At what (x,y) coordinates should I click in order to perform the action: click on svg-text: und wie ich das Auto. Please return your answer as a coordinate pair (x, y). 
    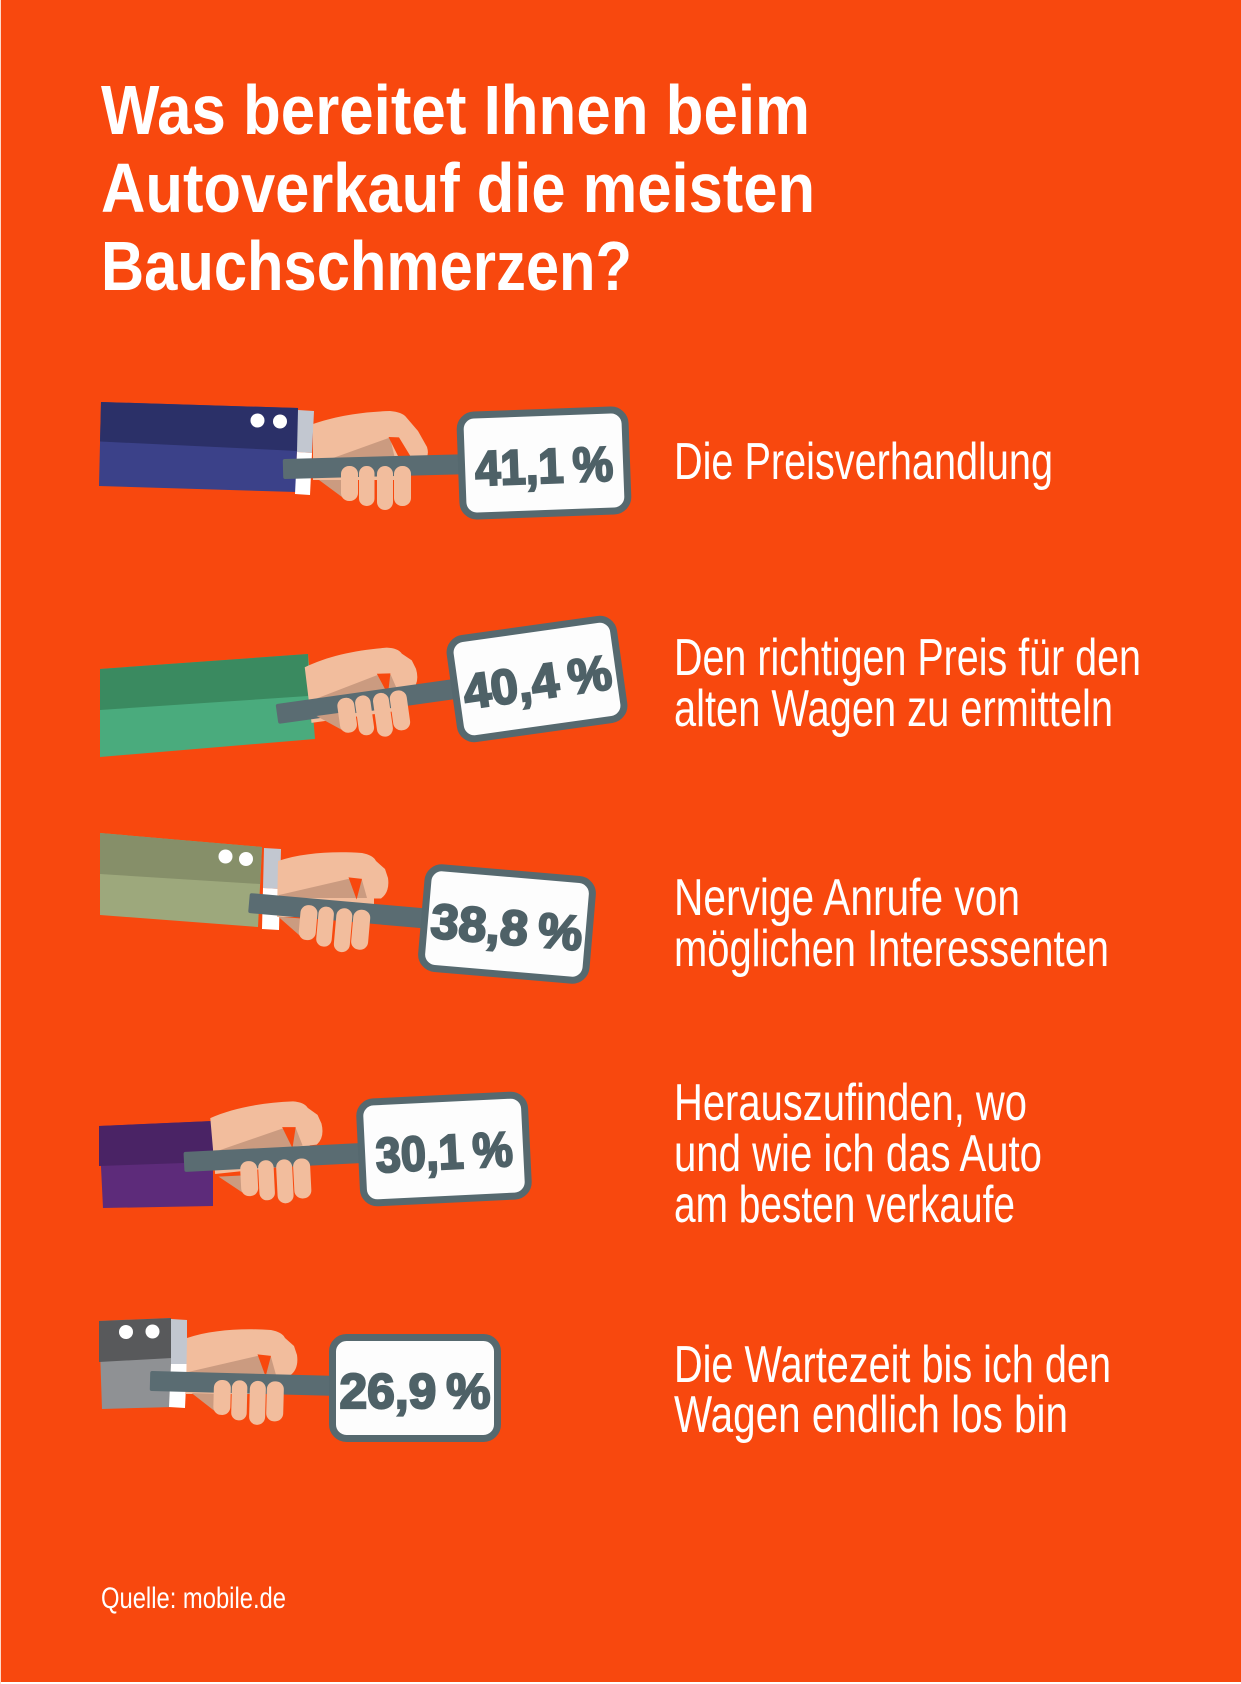
    Looking at the image, I should click on (858, 1154).